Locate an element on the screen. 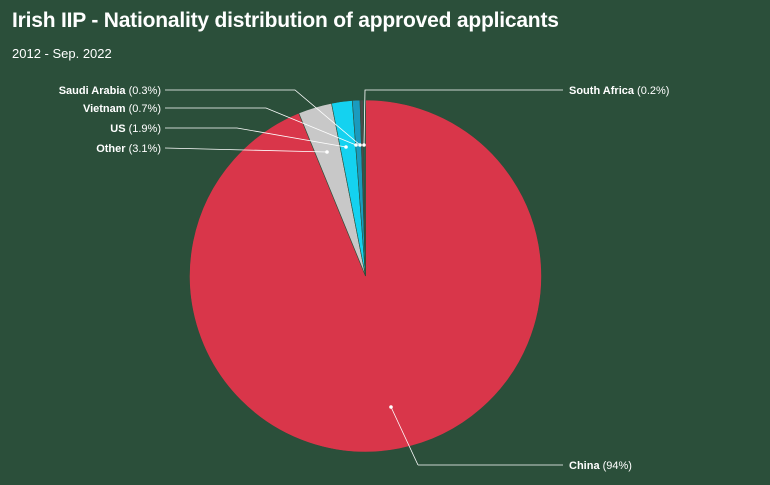  slice-label-saudi-arabia: Saudi Arabia (0.3%) is located at coordinates (110, 91).